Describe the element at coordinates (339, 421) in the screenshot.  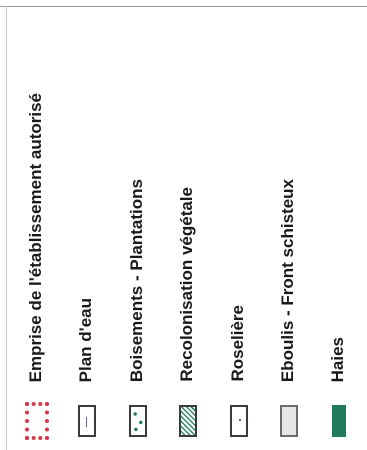
I see `green-fill-icon` at that location.